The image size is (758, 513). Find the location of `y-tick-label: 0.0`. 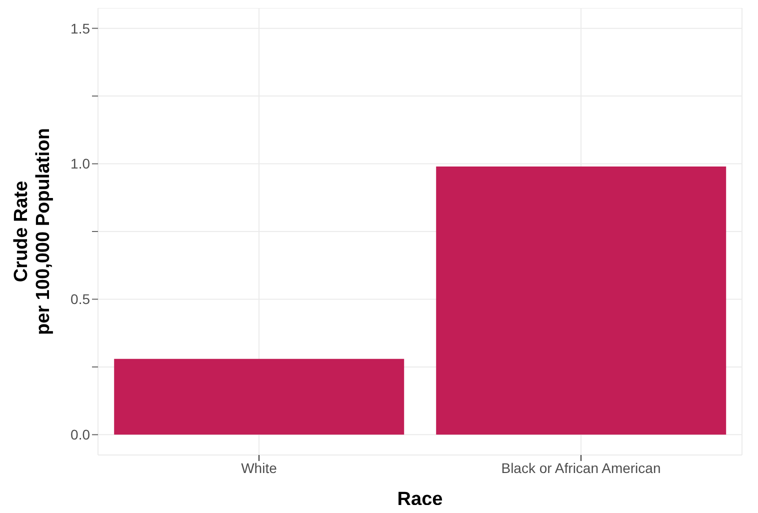

y-tick-label: 0.0 is located at coordinates (80, 434).